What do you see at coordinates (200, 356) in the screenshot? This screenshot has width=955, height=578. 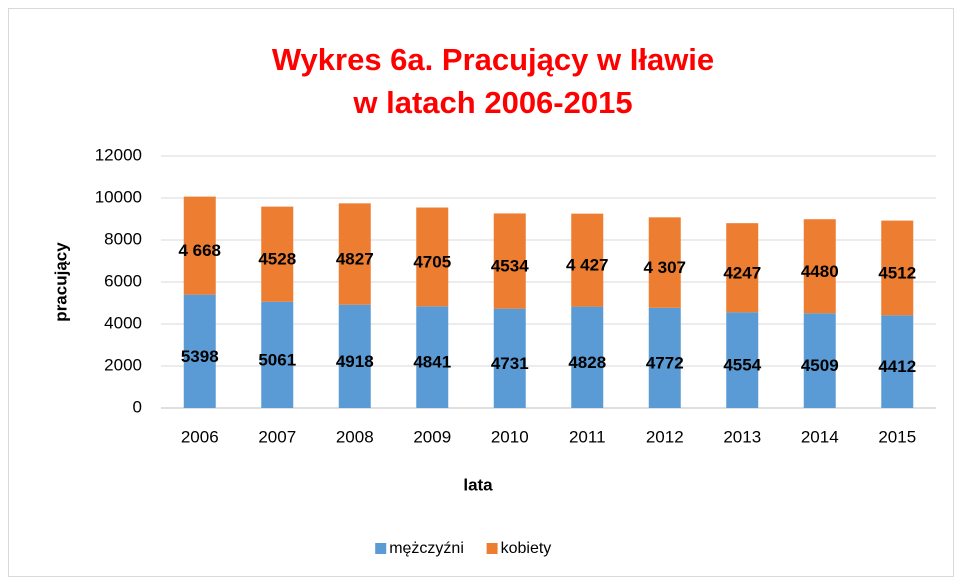 I see `data-label: 5398` at bounding box center [200, 356].